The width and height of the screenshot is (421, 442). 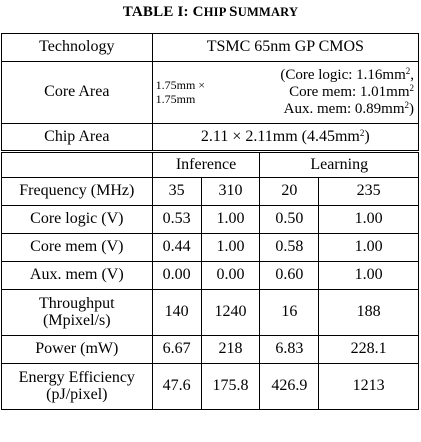 I want to click on row-chip-area: Chip Area 2.11 × 2.11mm (4.45mm2), so click(x=210, y=138).